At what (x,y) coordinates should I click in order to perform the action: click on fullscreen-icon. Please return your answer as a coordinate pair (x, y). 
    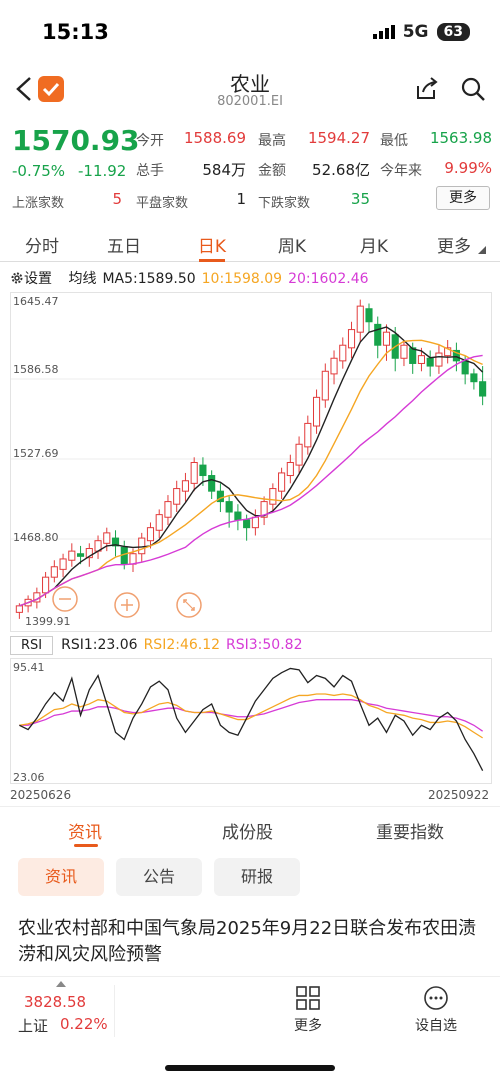
    Looking at the image, I should click on (189, 605).